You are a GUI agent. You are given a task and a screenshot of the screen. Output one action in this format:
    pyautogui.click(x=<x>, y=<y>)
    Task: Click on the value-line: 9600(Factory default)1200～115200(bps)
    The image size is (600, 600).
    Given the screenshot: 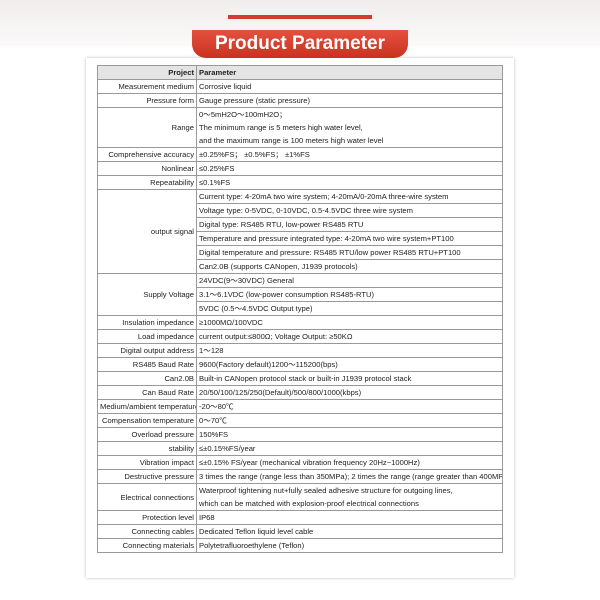 What is the action you would take?
    pyautogui.click(x=268, y=364)
    